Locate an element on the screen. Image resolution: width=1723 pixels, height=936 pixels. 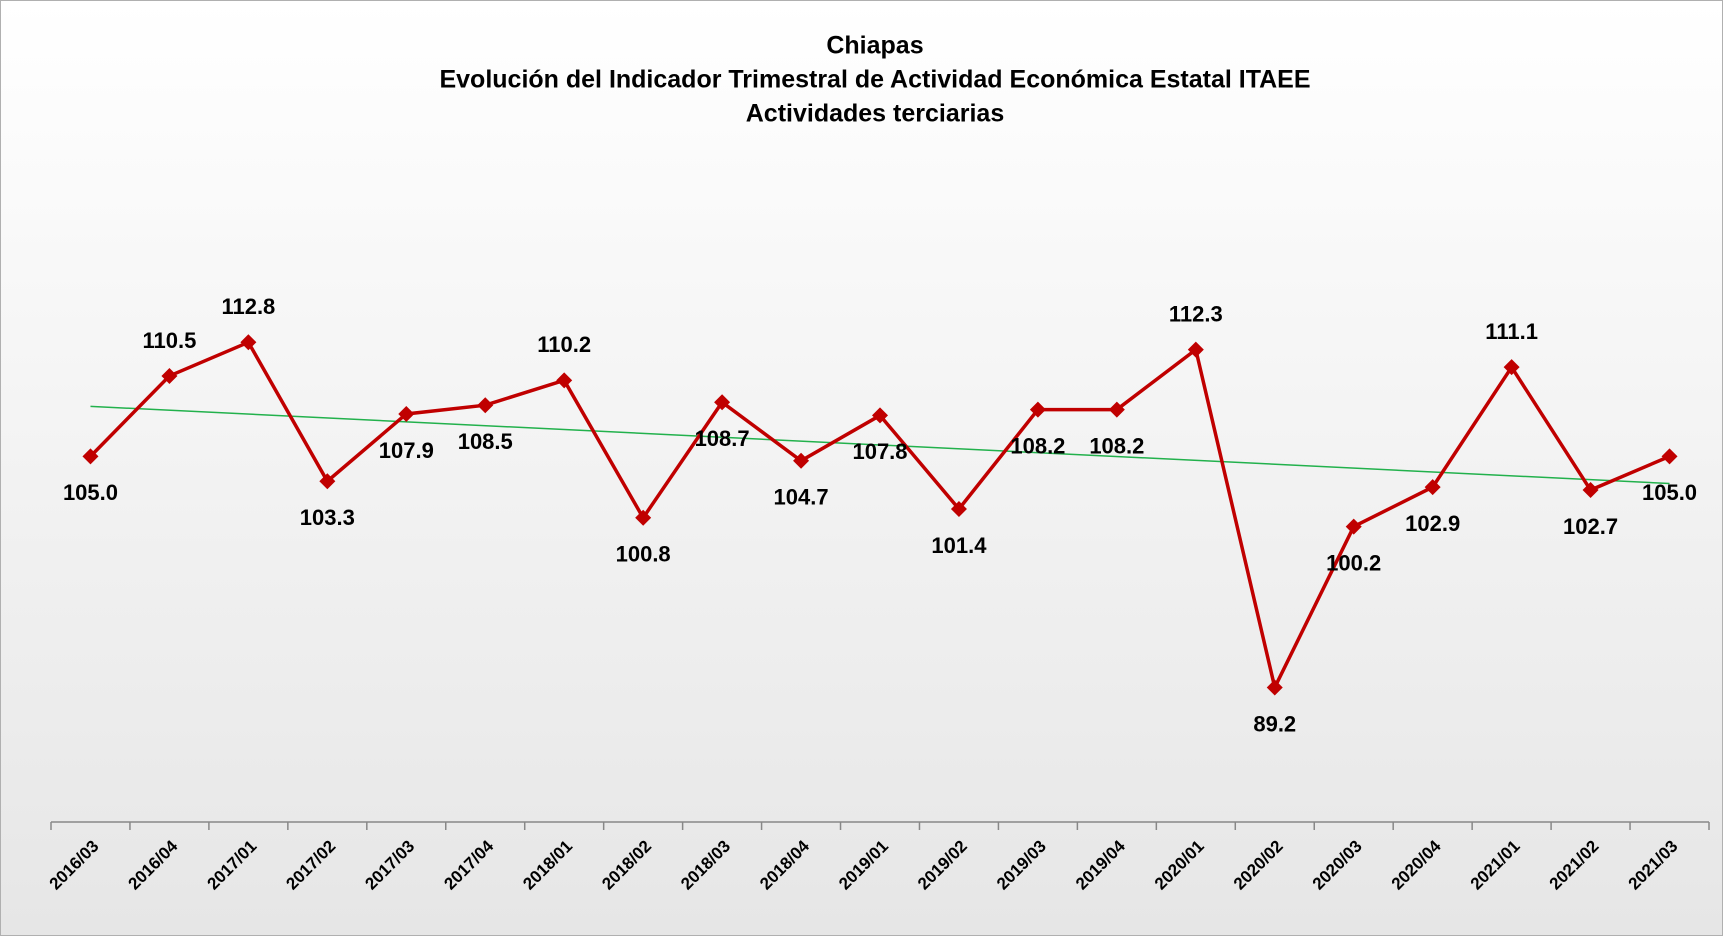
data-label: 111.1 is located at coordinates (1511, 331).